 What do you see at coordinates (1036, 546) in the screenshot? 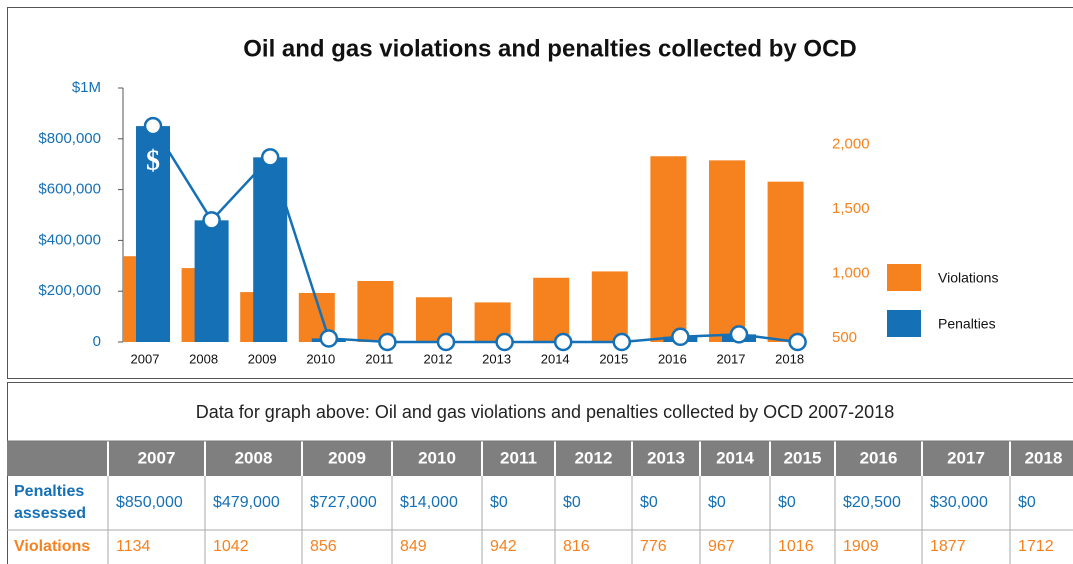
I see `table-cell: 1712` at bounding box center [1036, 546].